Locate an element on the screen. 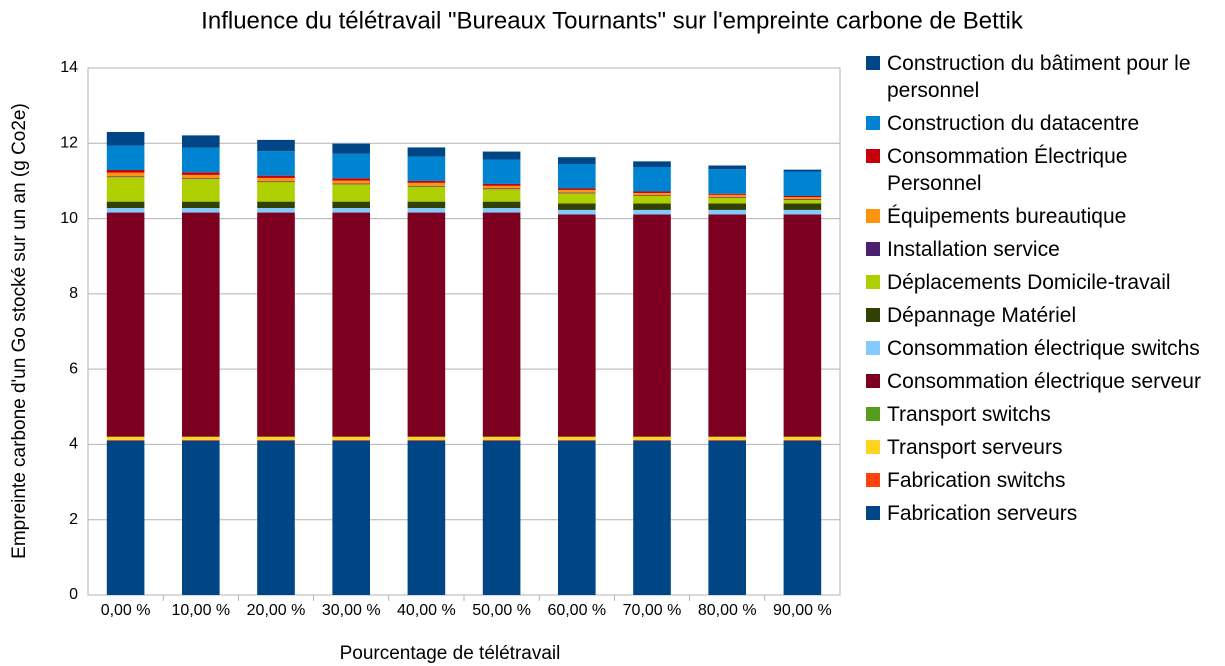 This screenshot has width=1225, height=666. legend-label: Consommation électrique switchs is located at coordinates (1043, 348).